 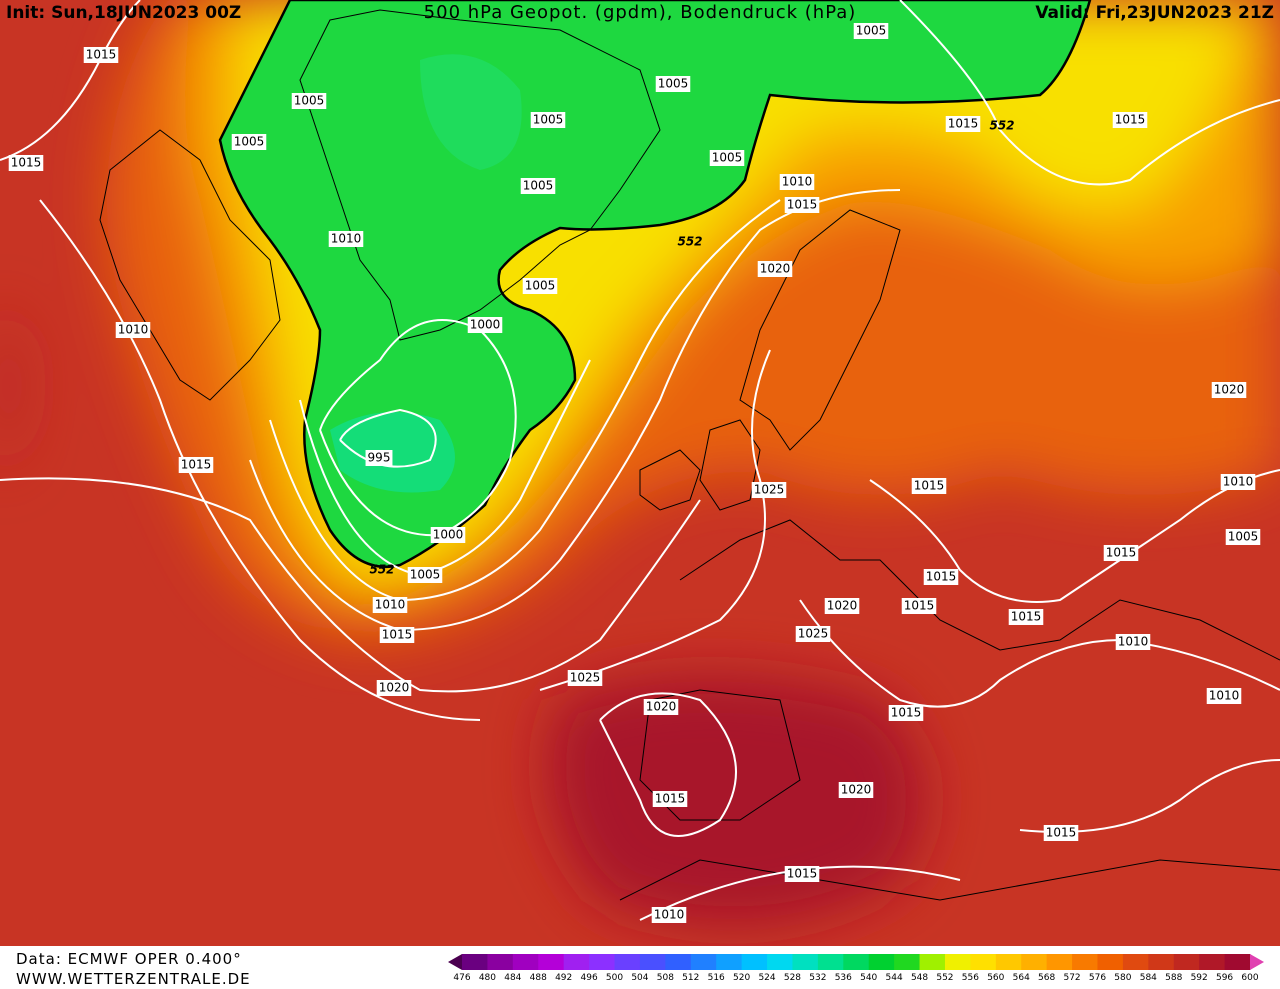 What do you see at coordinates (640, 12) in the screenshot?
I see `map-title: 500 hPa Geopot. (gpdm), Bodendruck (hPa)` at bounding box center [640, 12].